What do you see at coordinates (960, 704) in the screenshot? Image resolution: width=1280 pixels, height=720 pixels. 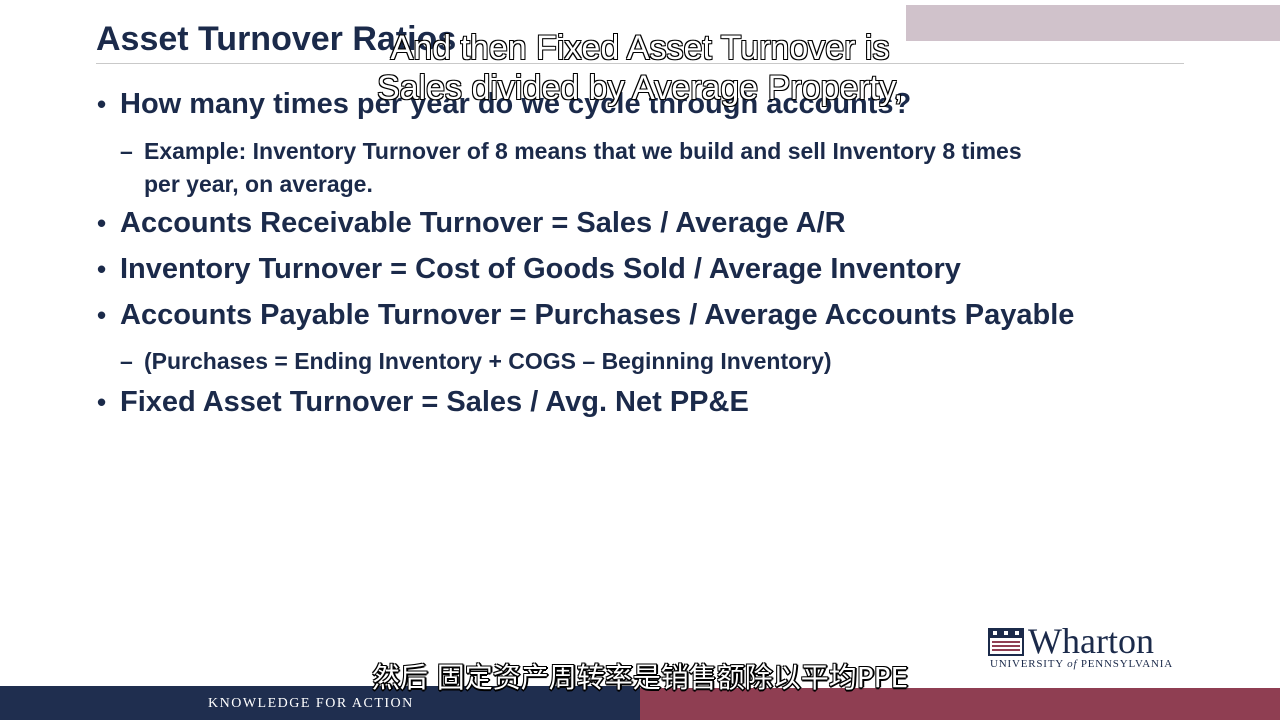 I see `footer-maroon-bar` at bounding box center [960, 704].